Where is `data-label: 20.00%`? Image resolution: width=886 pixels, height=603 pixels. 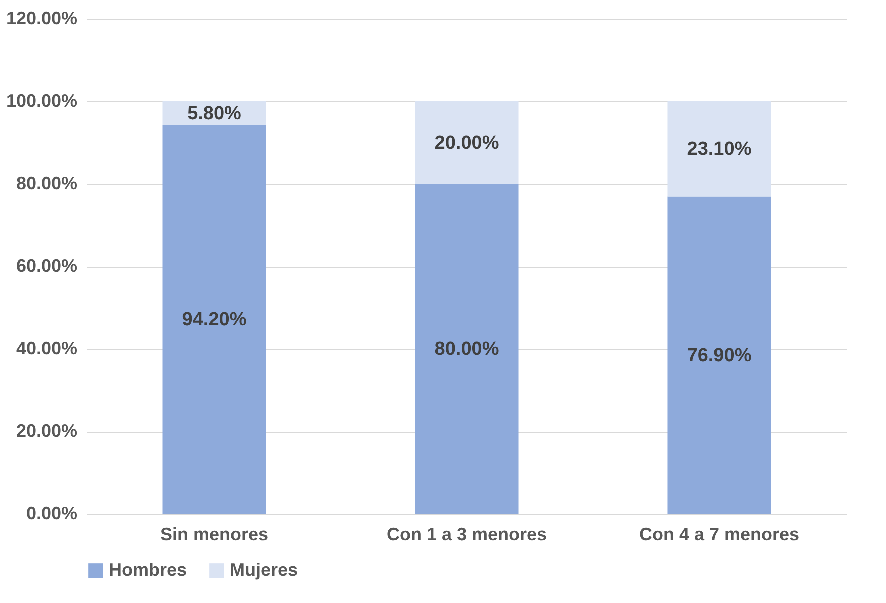 data-label: 20.00% is located at coordinates (467, 143).